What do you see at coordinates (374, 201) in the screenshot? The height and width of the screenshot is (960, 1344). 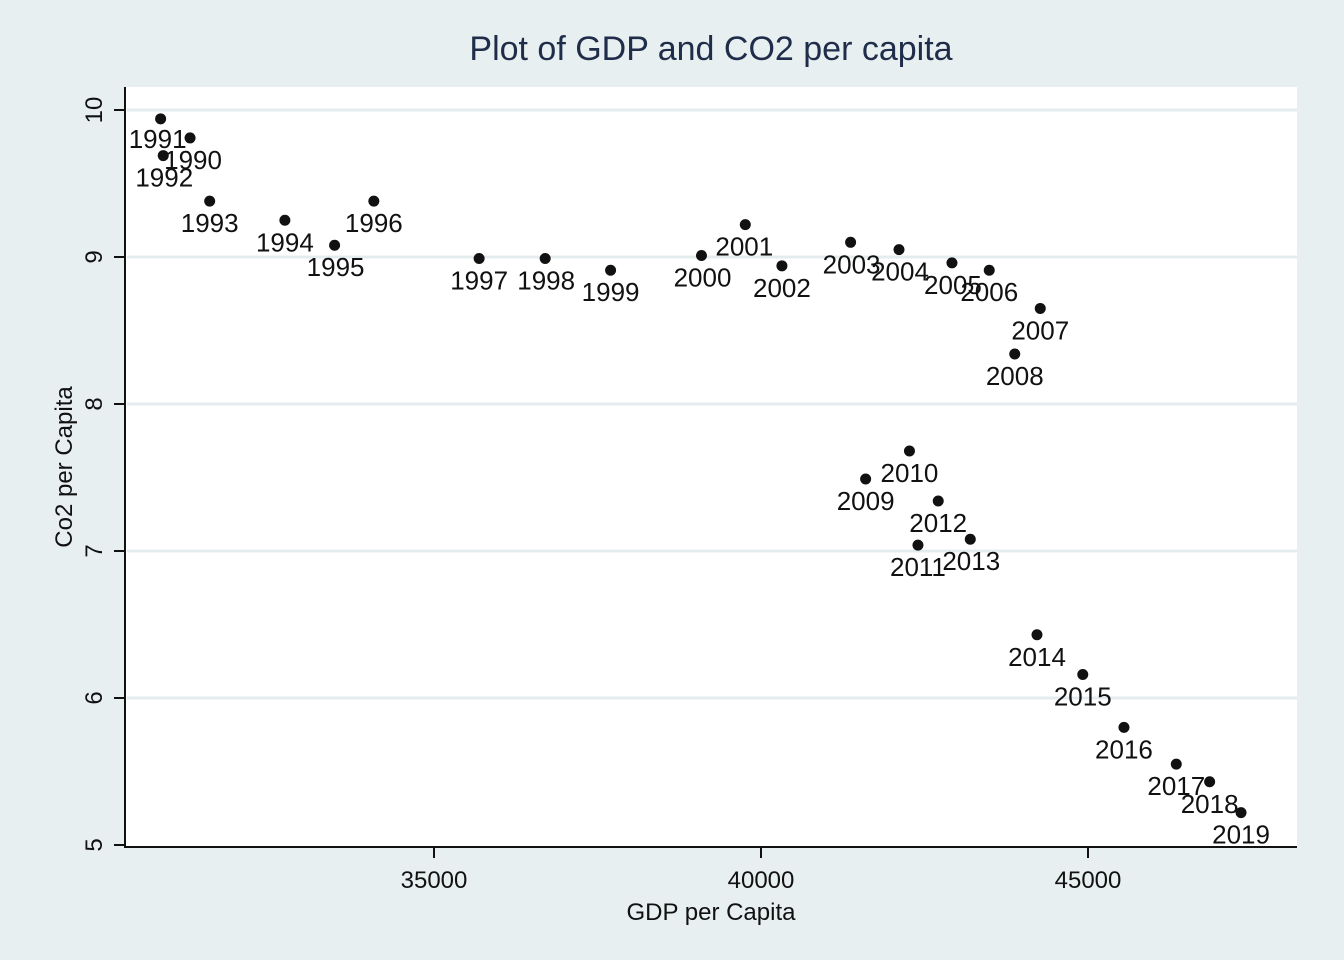 I see `point-1996` at bounding box center [374, 201].